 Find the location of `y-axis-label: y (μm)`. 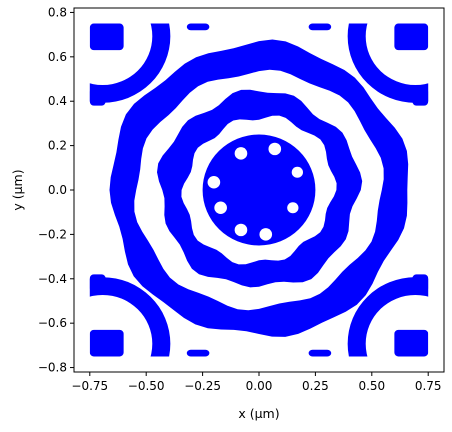

y-axis-label: y (μm) is located at coordinates (17, 189).